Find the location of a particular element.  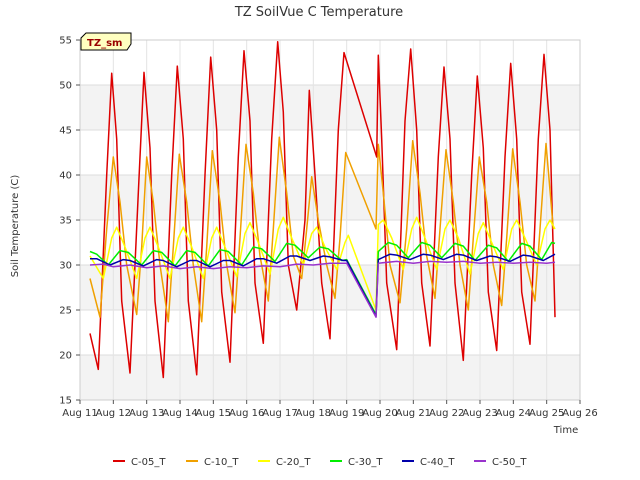

x-axis-label: Time is located at coordinates (565, 430).